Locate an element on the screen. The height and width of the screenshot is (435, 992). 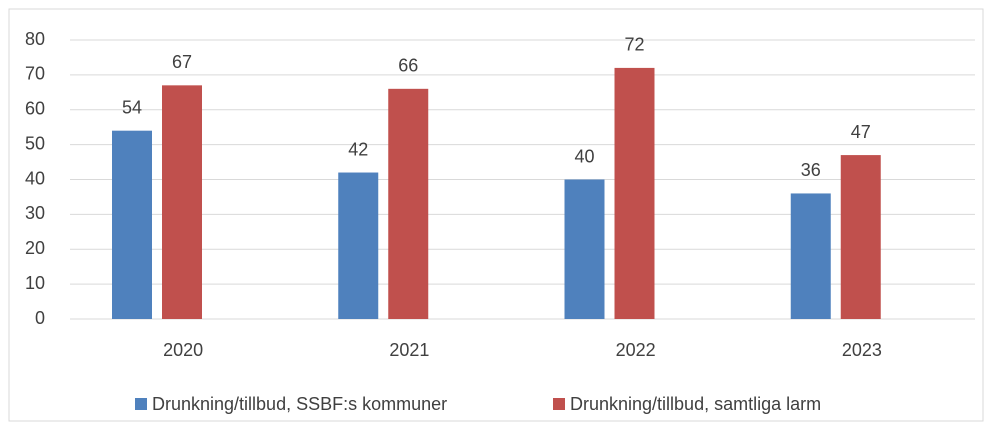
data-label: 47 is located at coordinates (861, 132).